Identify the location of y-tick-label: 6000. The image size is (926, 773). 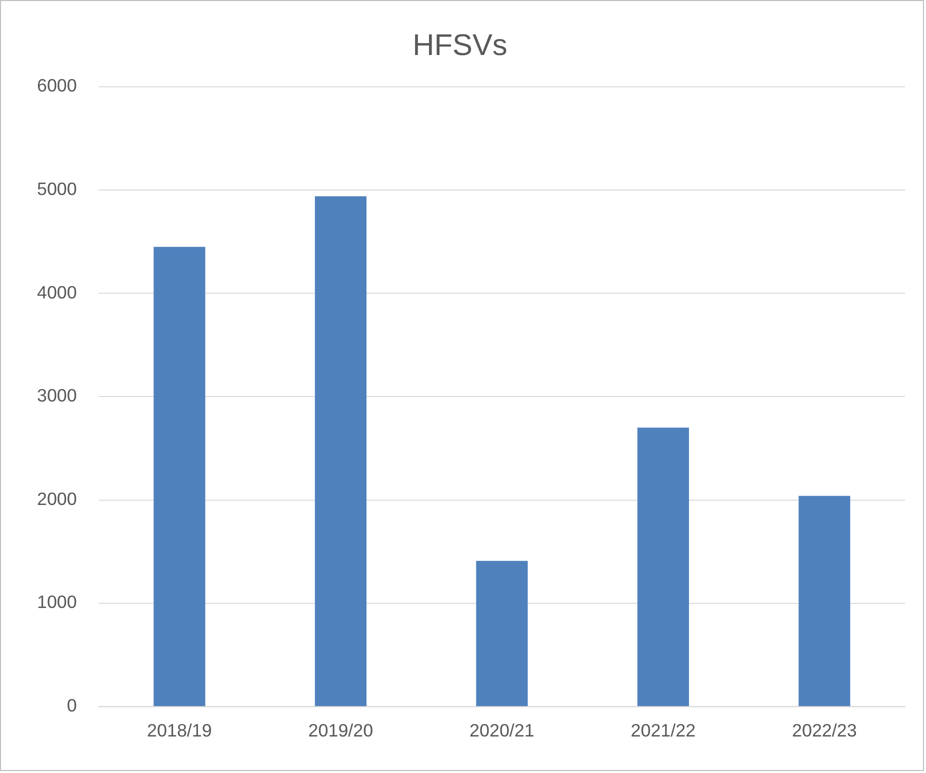
(56, 86).